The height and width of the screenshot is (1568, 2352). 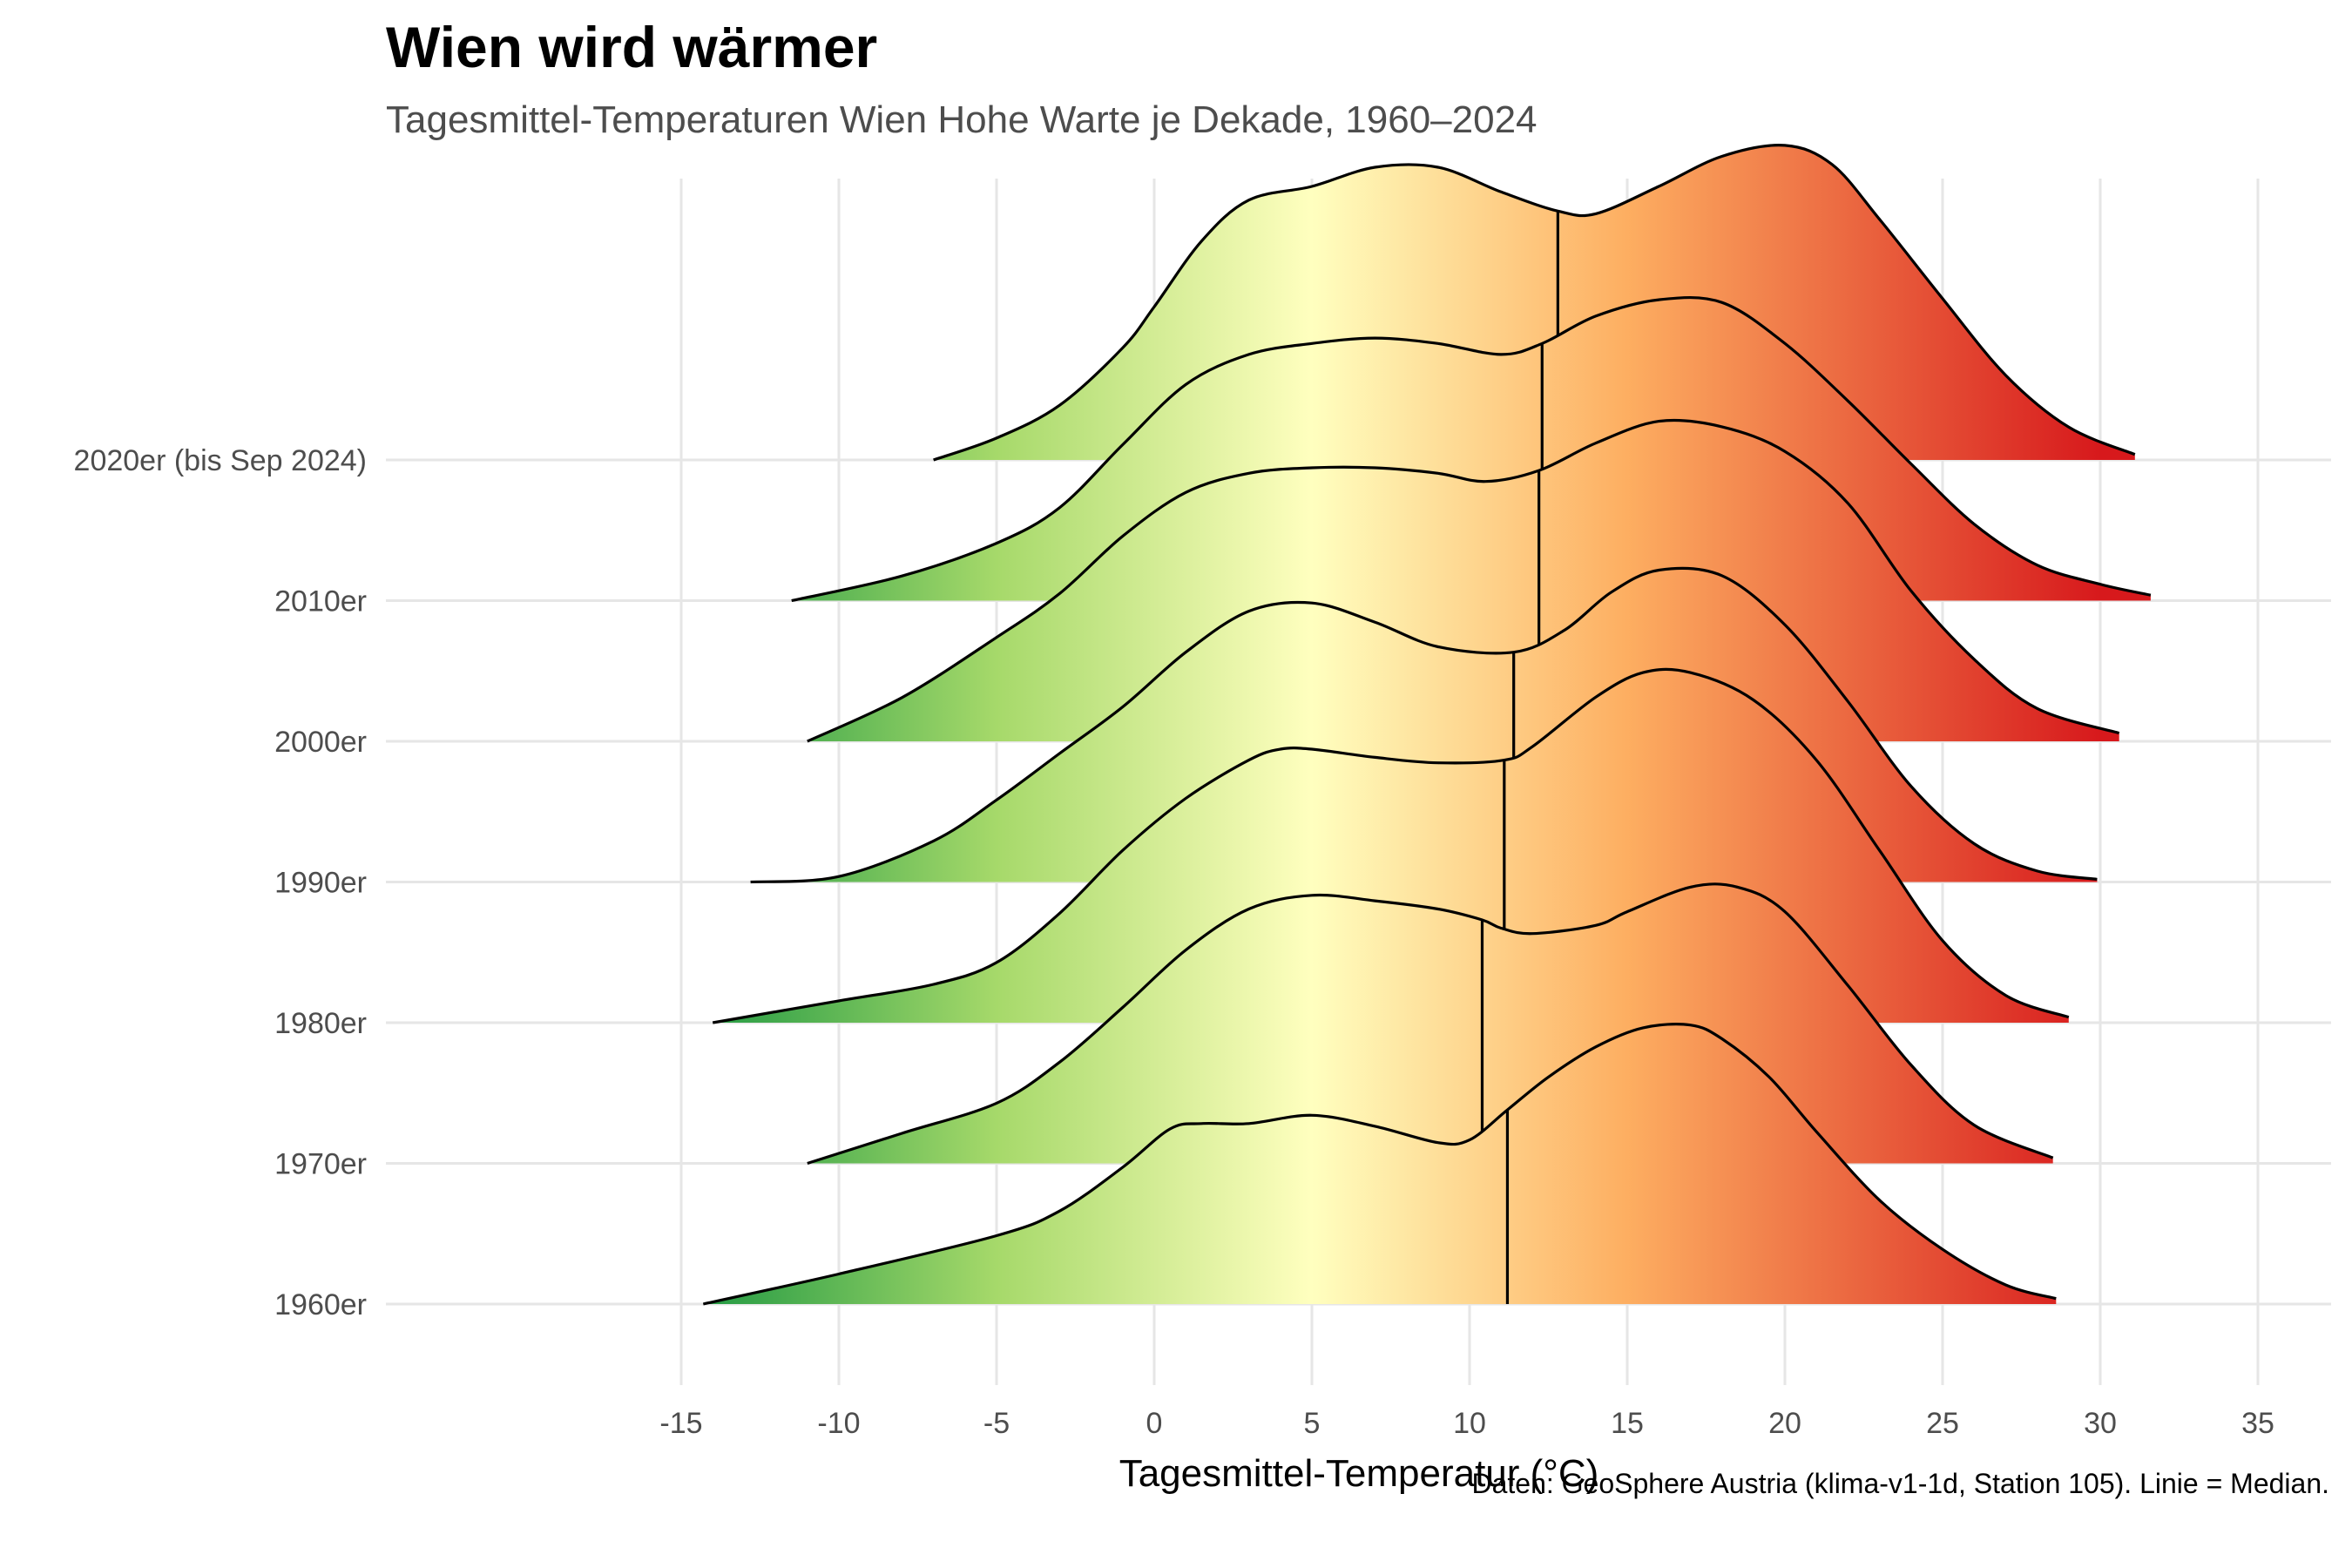 I want to click on ridge-outline-2010er, so click(x=1471, y=449).